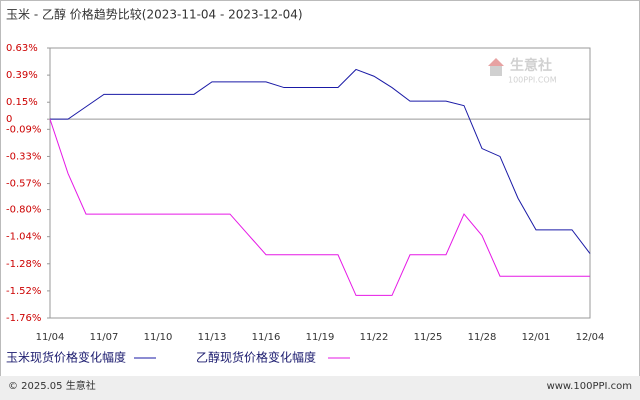 This screenshot has width=640, height=400. Describe the element at coordinates (589, 386) in the screenshot. I see `footer-right: www.100PPI.com` at that location.